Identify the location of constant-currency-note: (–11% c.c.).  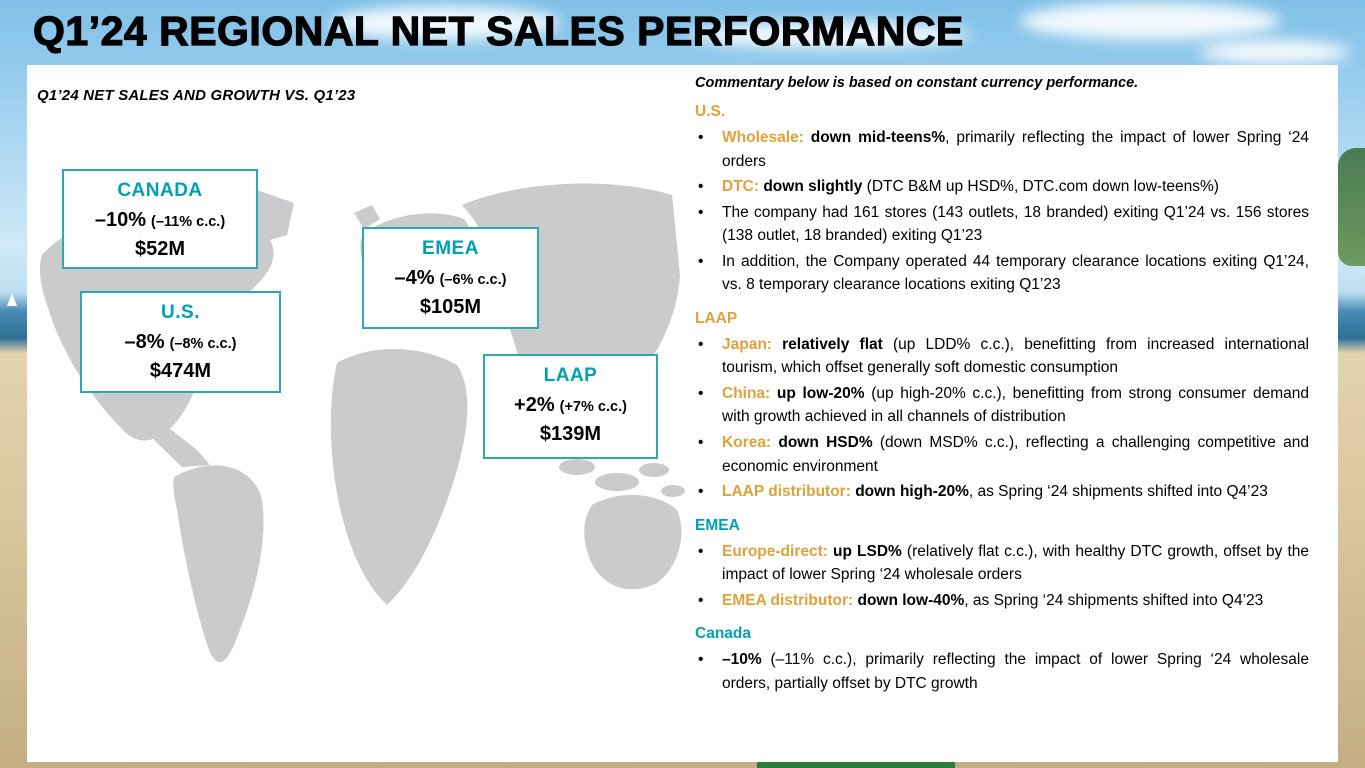
(188, 222).